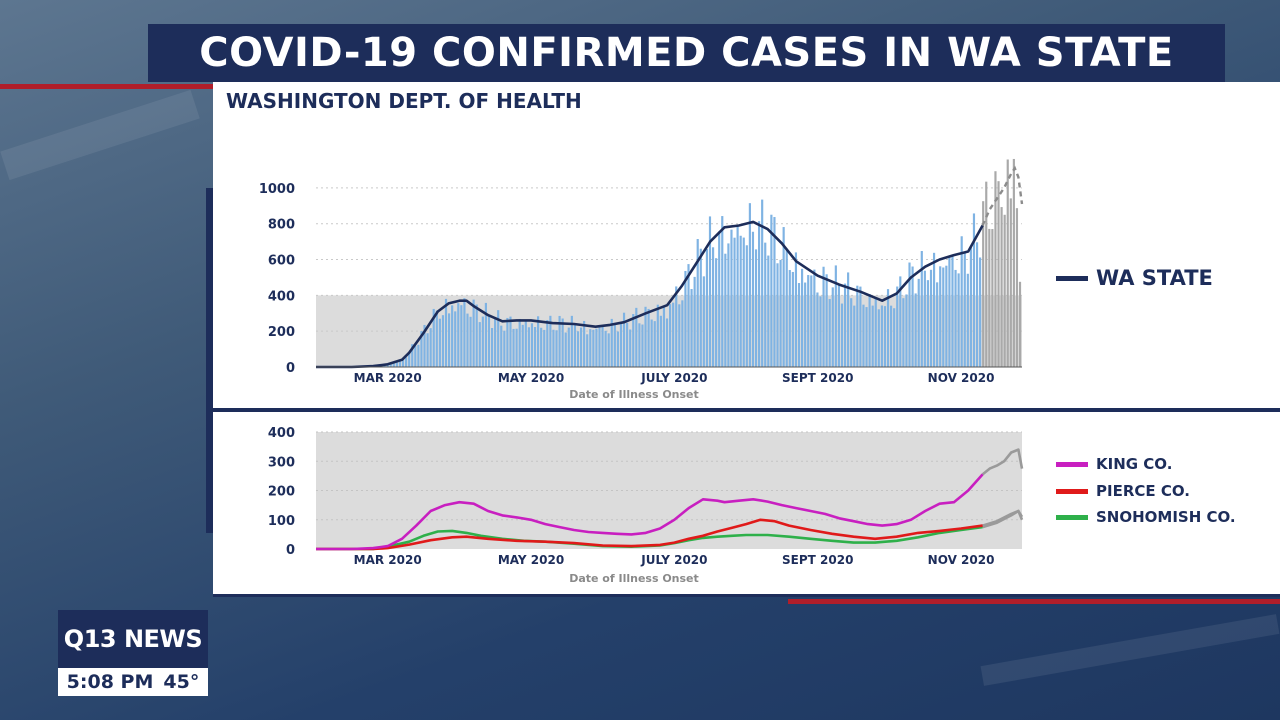 This screenshot has width=1280, height=720. What do you see at coordinates (746, 595) in the screenshot?
I see `panel-bottom-edge` at bounding box center [746, 595].